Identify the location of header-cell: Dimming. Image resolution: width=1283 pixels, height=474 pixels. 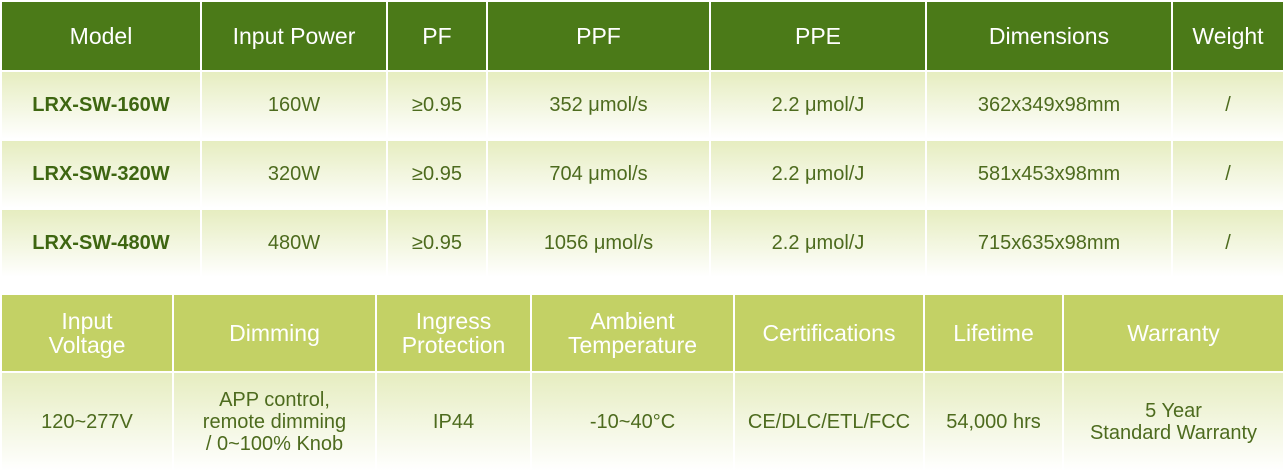
(274, 333).